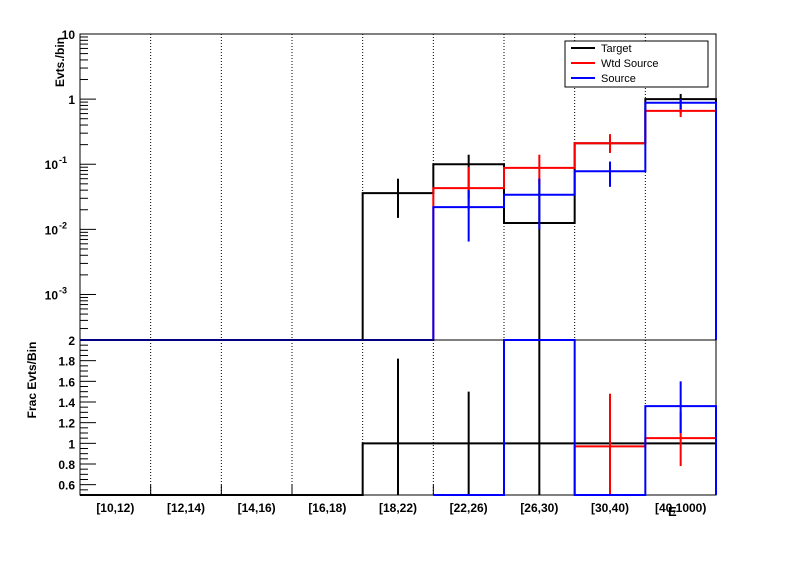  What do you see at coordinates (398, 508) in the screenshot?
I see `x-category-label: [18,22)` at bounding box center [398, 508].